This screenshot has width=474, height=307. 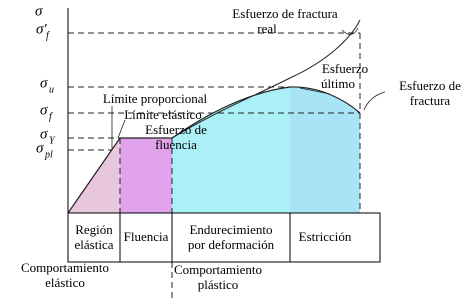 I want to click on annotation: fractura, so click(x=430, y=100).